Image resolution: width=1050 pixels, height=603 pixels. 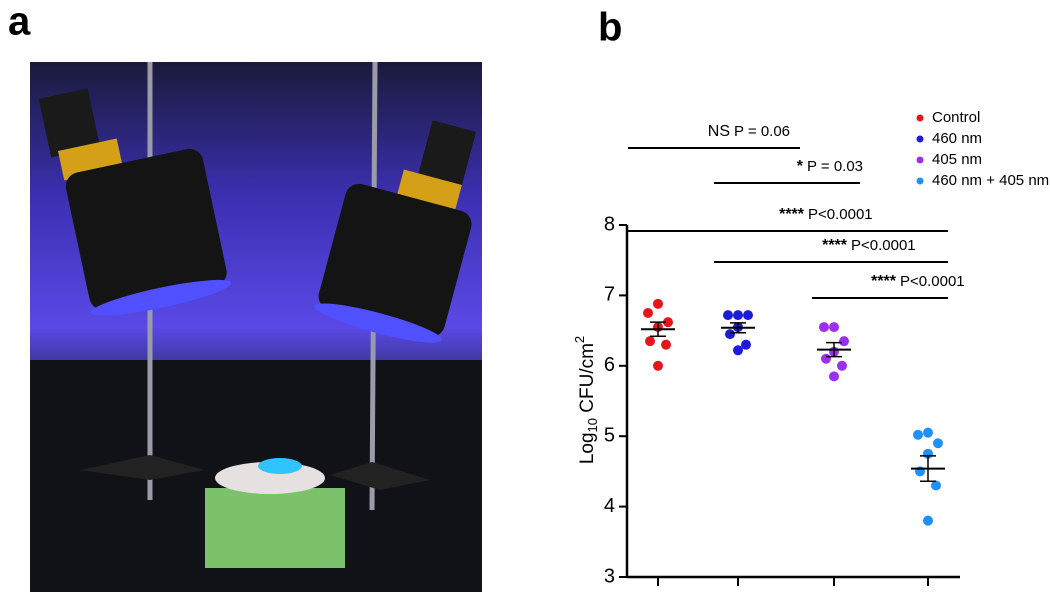 What do you see at coordinates (957, 138) in the screenshot?
I see `legend-label: 460 nm` at bounding box center [957, 138].